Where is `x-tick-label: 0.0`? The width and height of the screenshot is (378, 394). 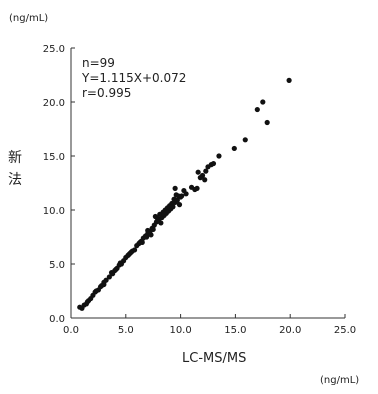
x-tick-label: 0.0 is located at coordinates (71, 330).